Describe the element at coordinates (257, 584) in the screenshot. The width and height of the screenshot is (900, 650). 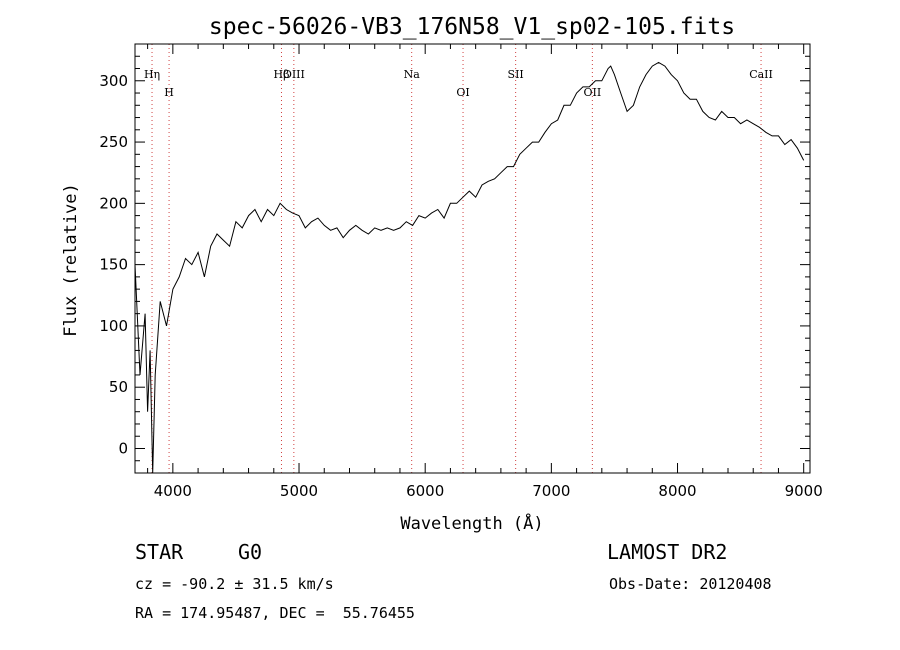
I see `cz-value: -90.2 ± 31.5 km/s` at that location.